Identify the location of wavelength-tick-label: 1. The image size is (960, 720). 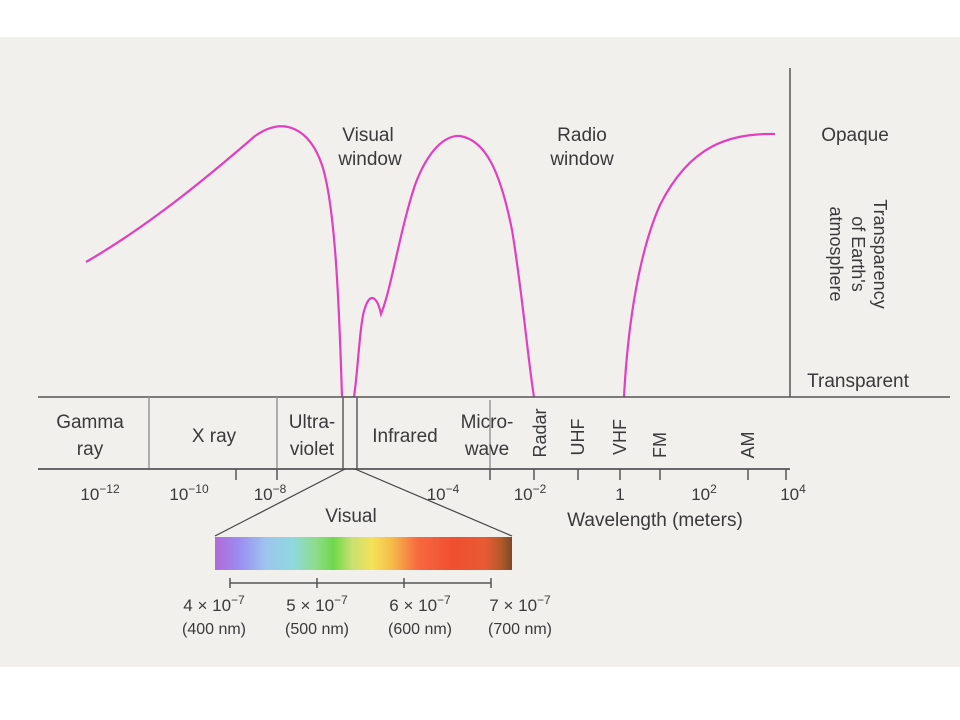
(619, 494).